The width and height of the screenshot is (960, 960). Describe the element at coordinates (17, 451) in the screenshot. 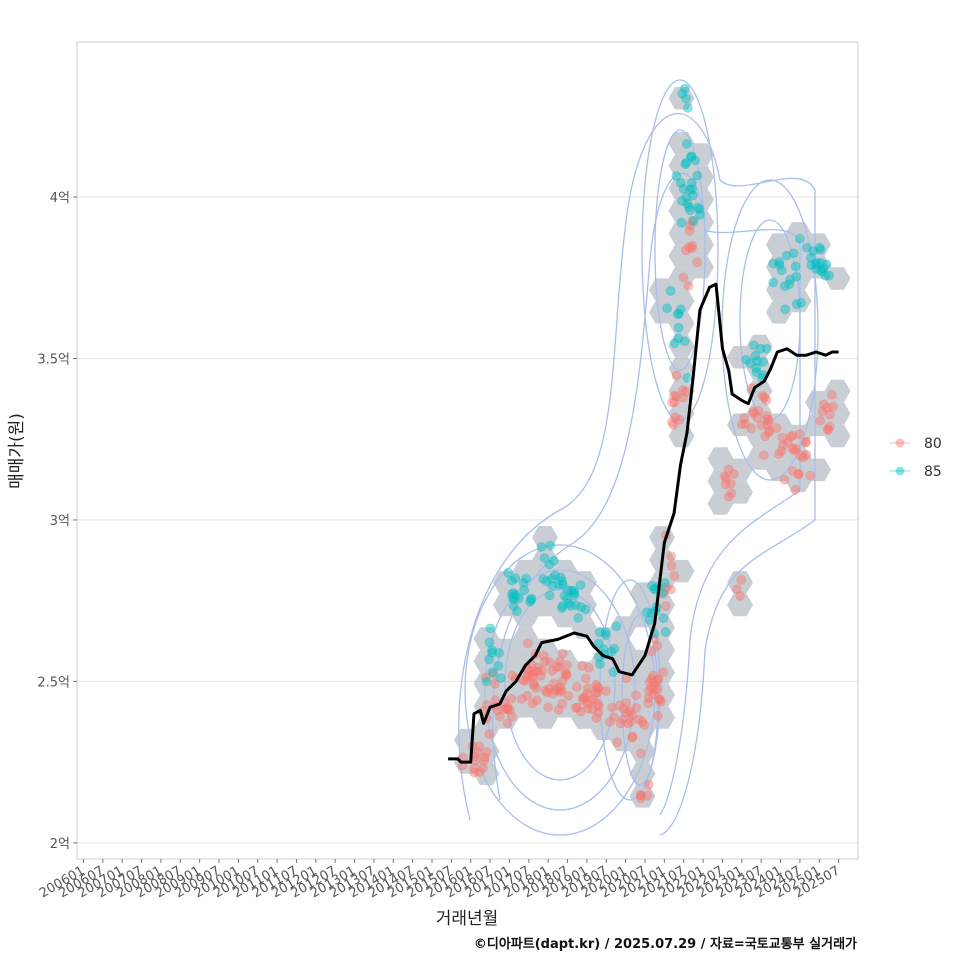

I see `y-axis-title: 매매가(원)` at that location.